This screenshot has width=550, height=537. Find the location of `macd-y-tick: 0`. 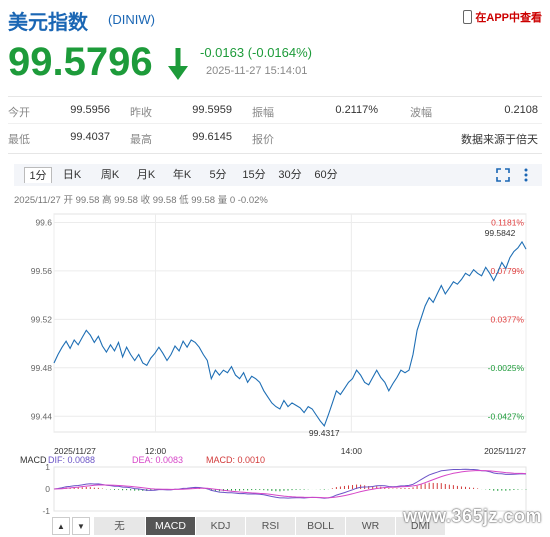

macd-y-tick: 0 is located at coordinates (47, 489).